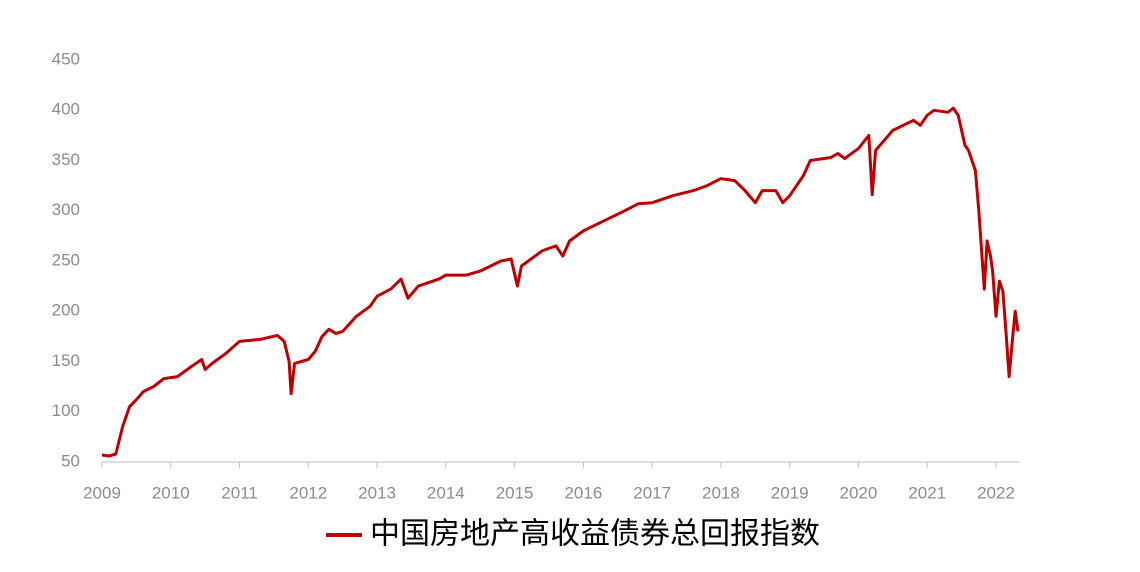  Describe the element at coordinates (927, 492) in the screenshot. I see `x-tick-label: 2021` at that location.